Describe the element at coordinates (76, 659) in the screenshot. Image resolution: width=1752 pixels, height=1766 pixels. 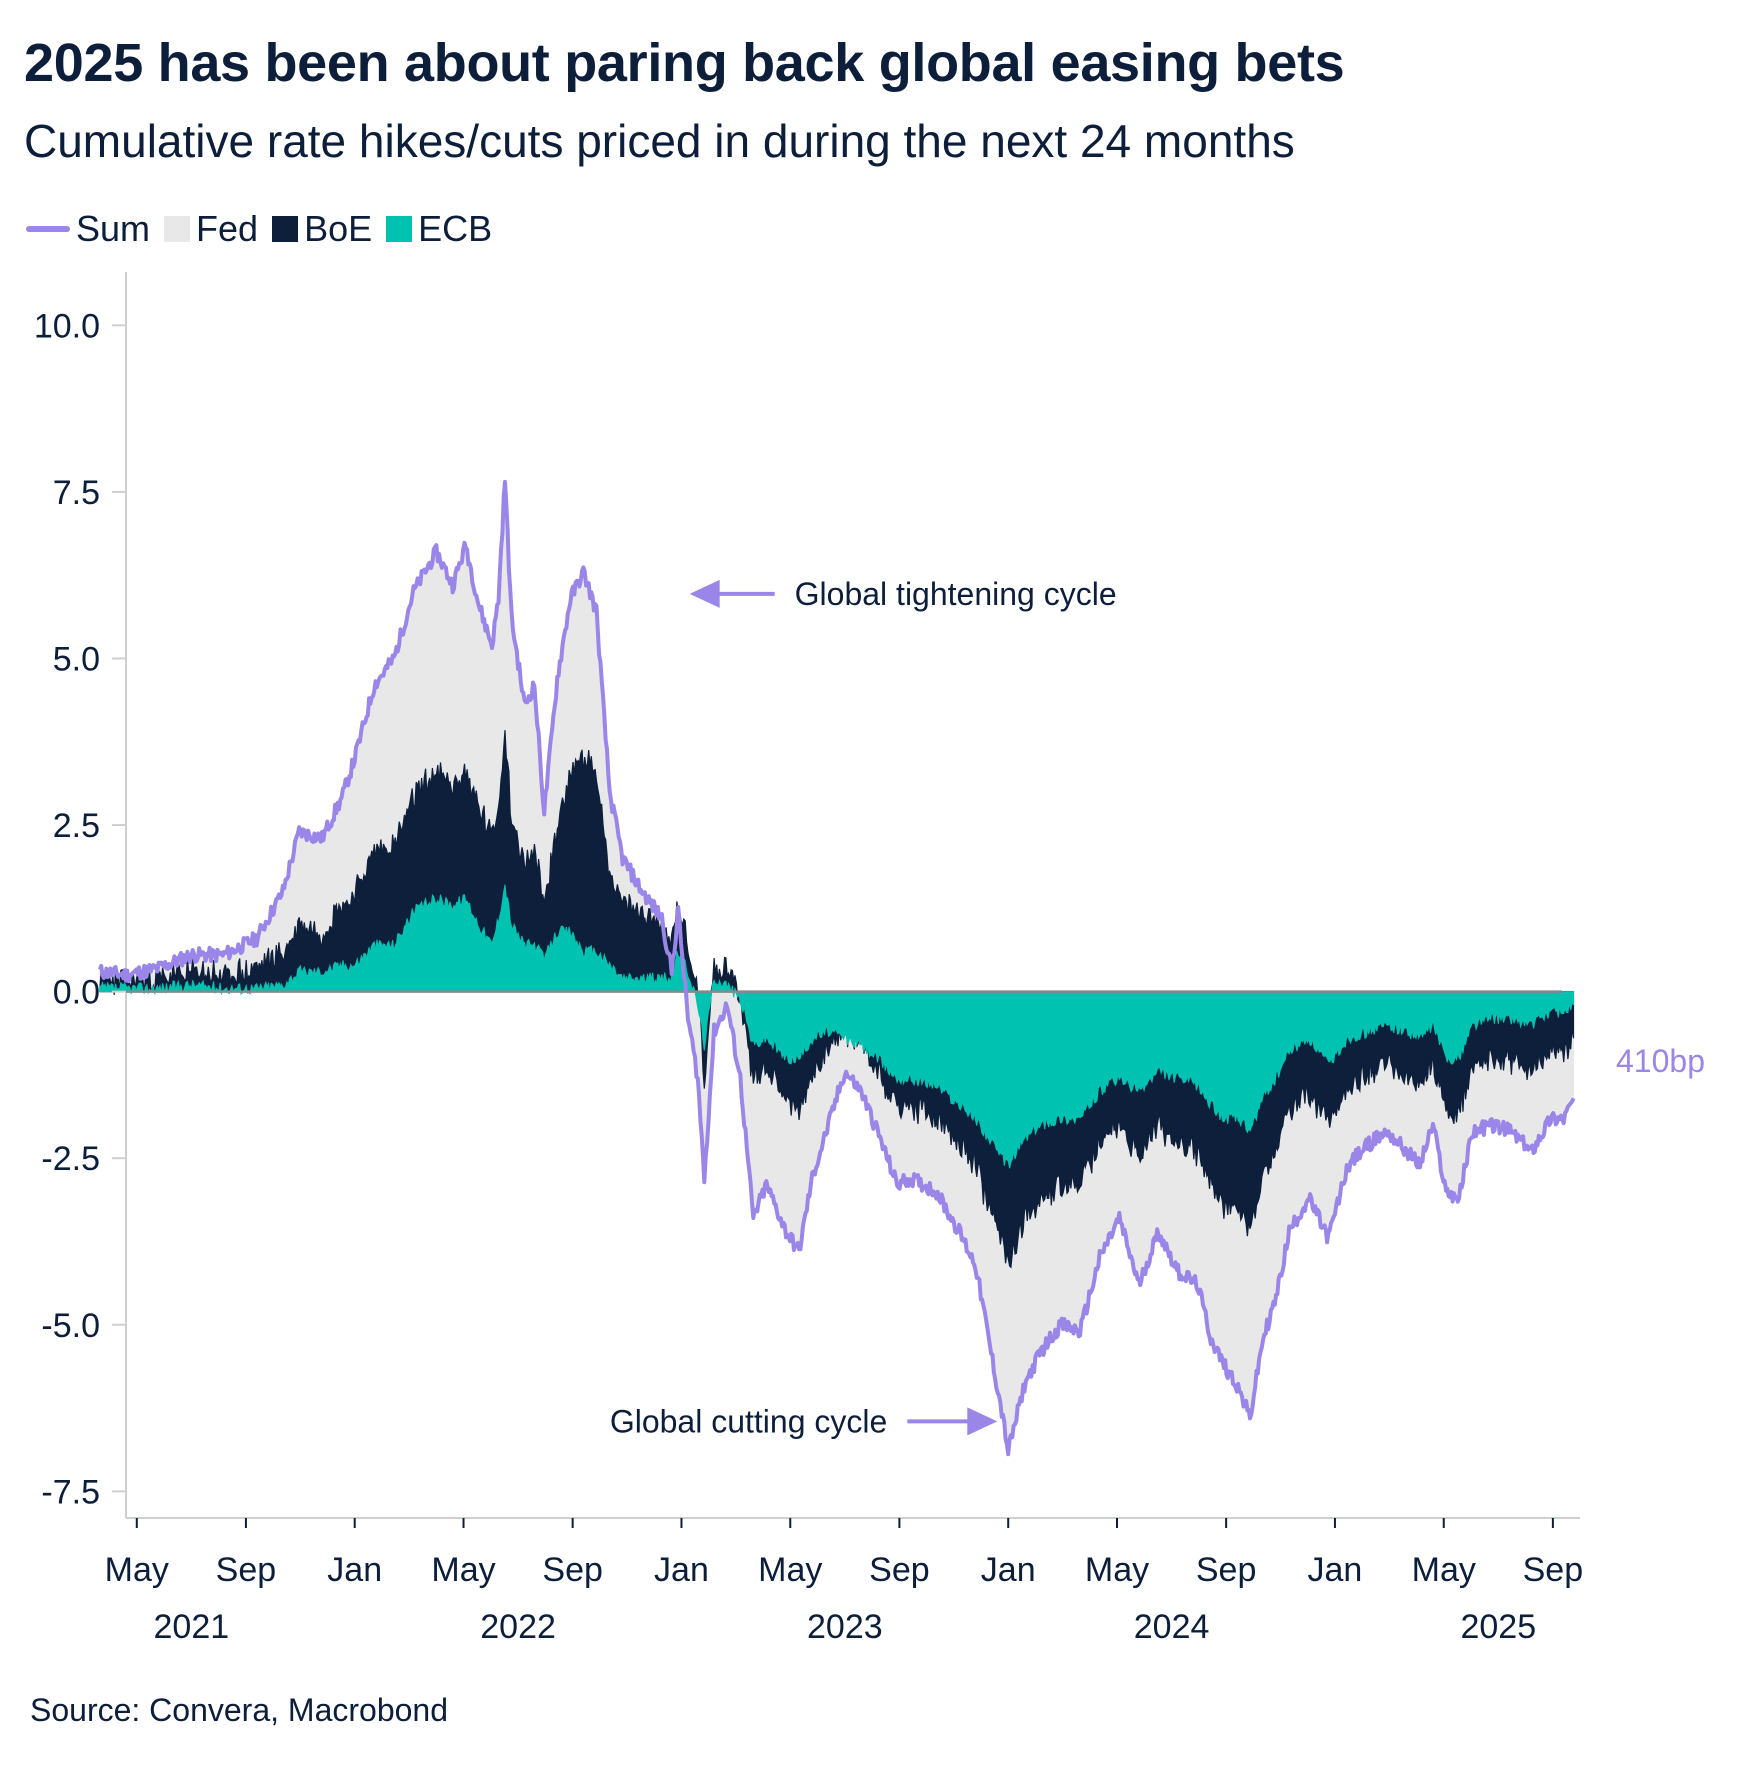
I see `y-tick-label: 5.0` at that location.